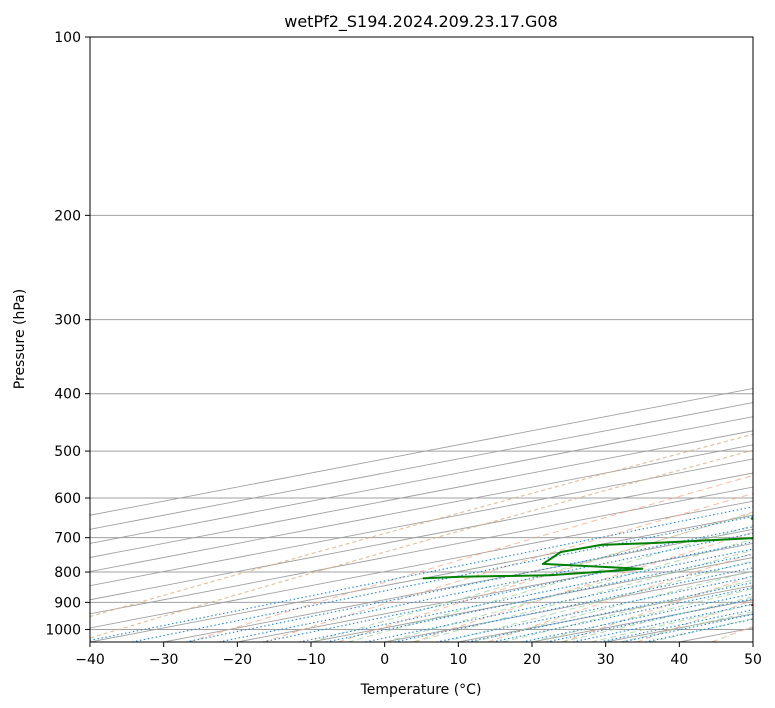 This screenshot has width=775, height=708. I want to click on y-tick-label: 200, so click(67, 216).